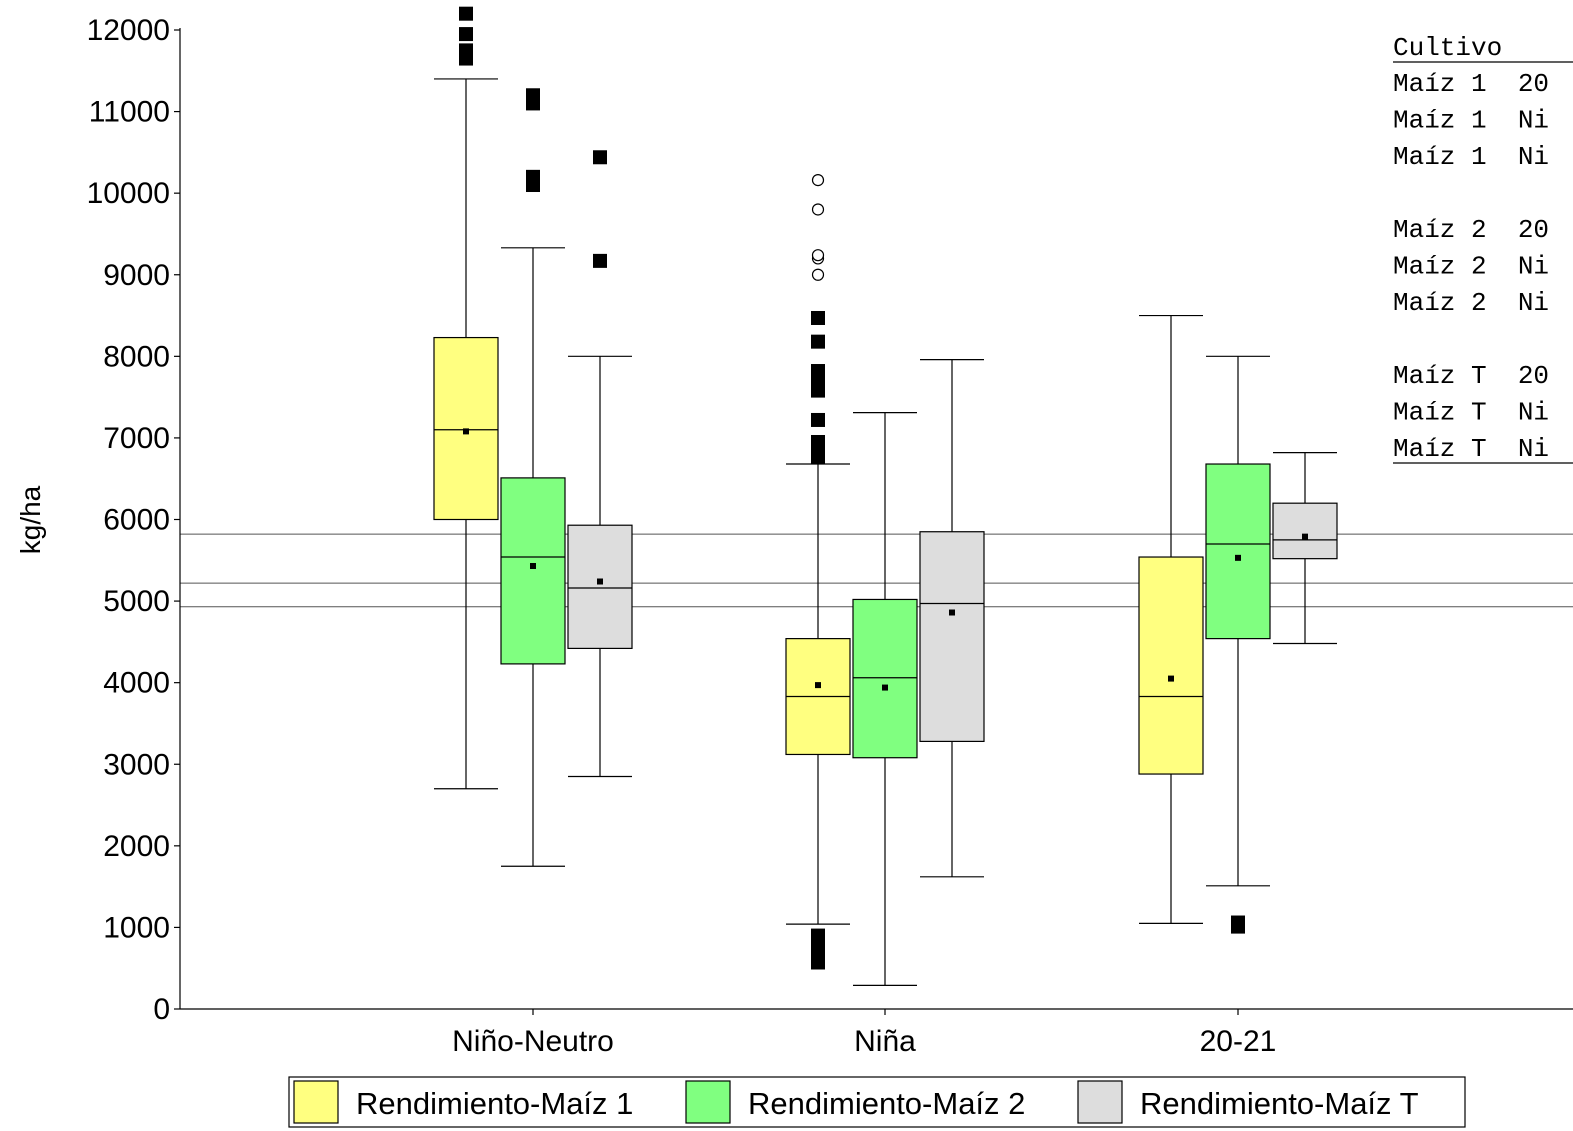  I want to click on y-tick-label: 4000, so click(136, 683).